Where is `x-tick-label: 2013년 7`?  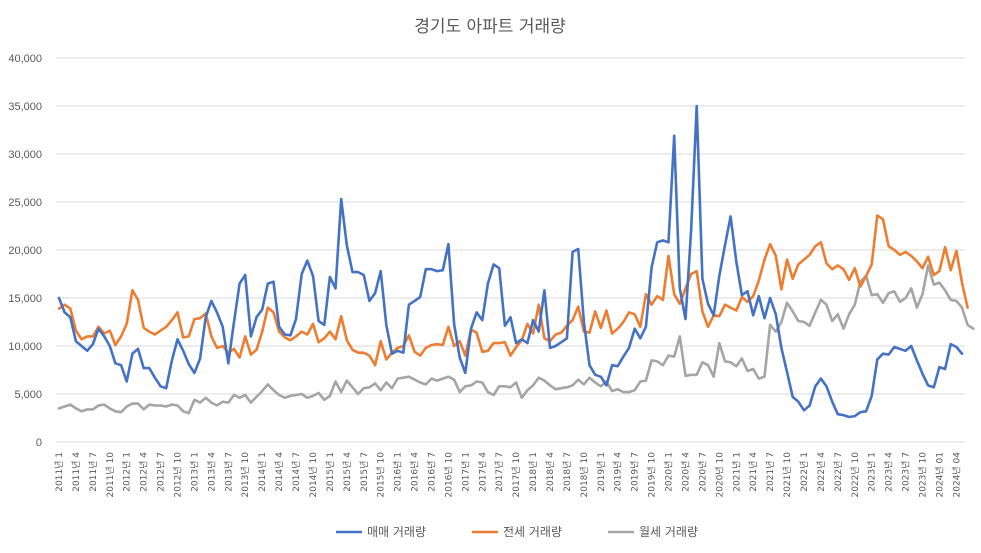 x-tick-label: 2013년 7 is located at coordinates (228, 472).